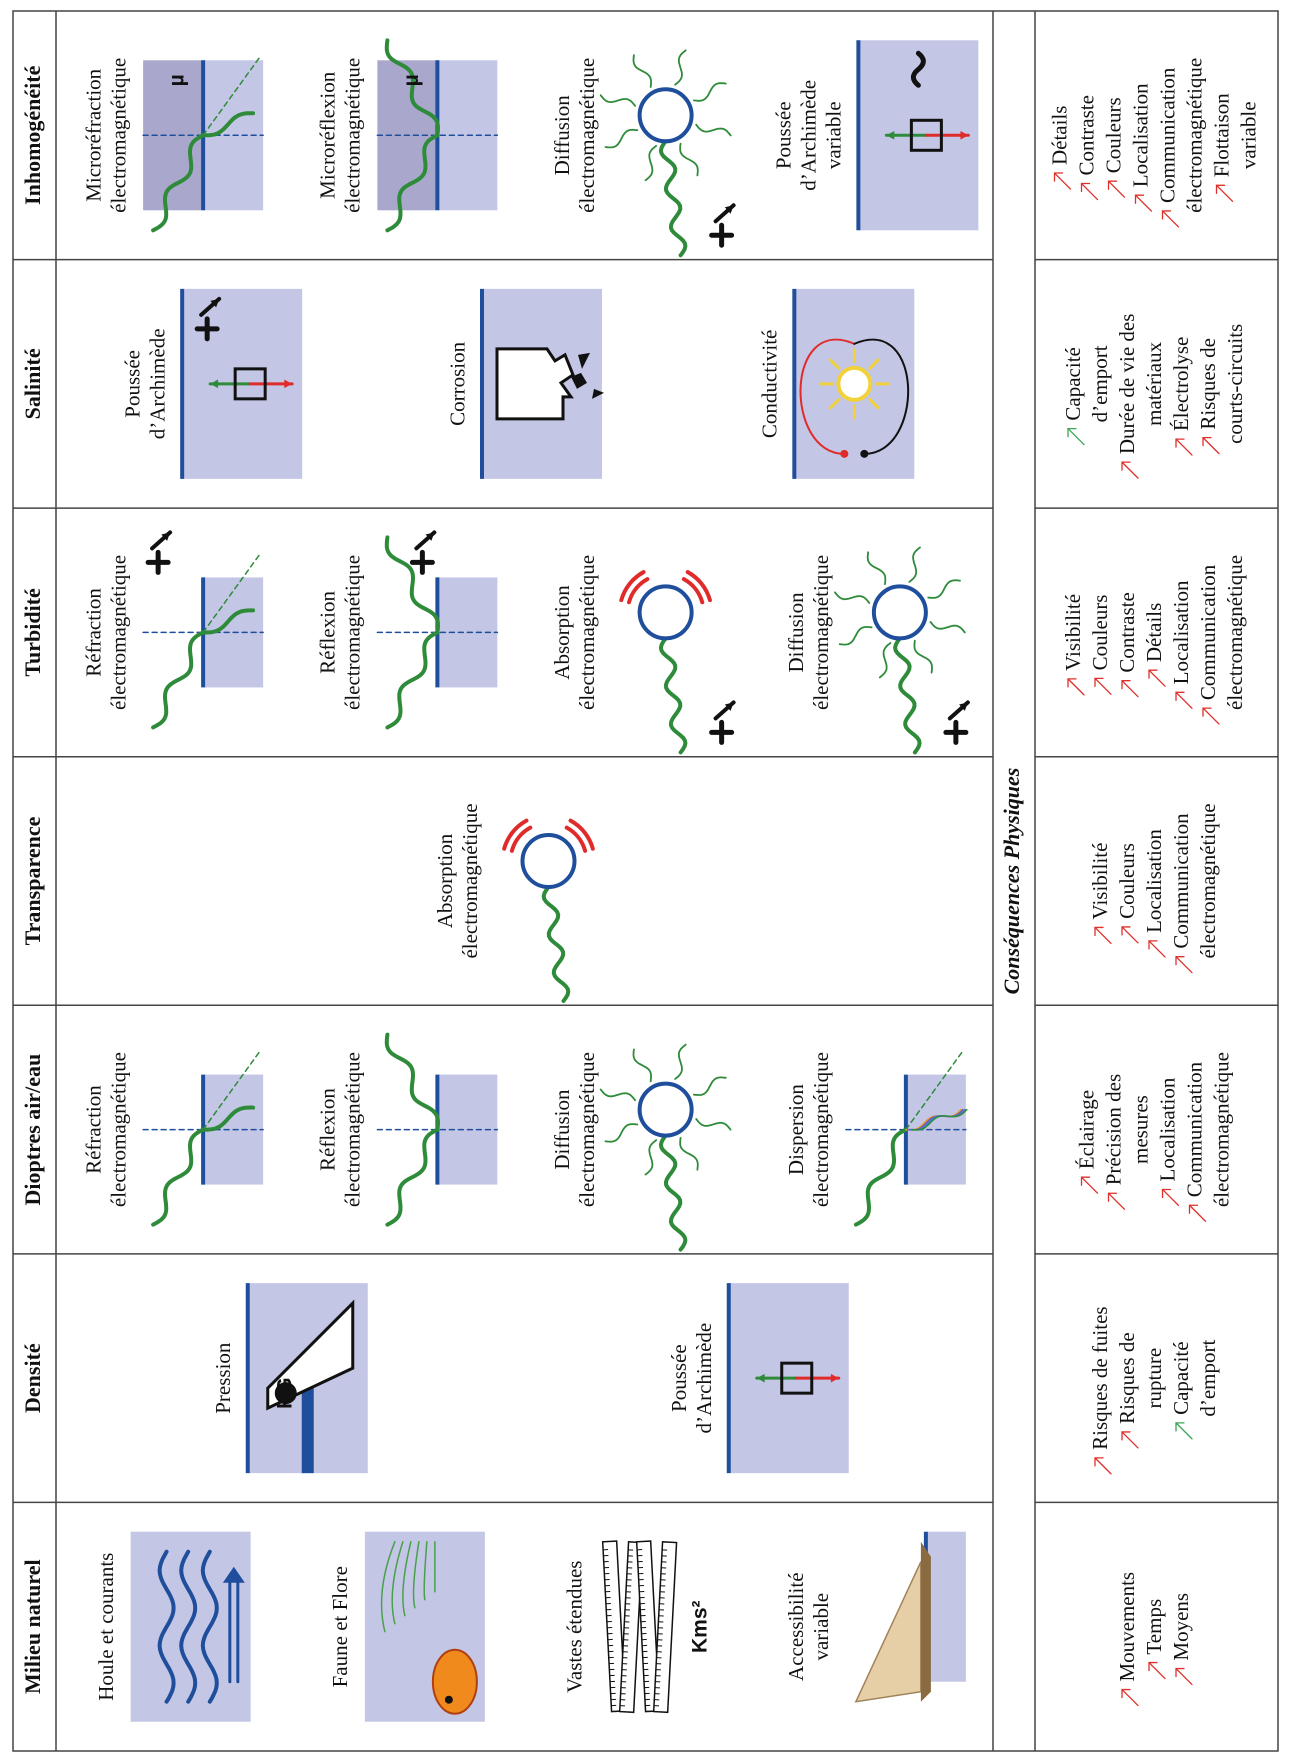  I want to click on item-label: Corrosion, so click(457, 383).